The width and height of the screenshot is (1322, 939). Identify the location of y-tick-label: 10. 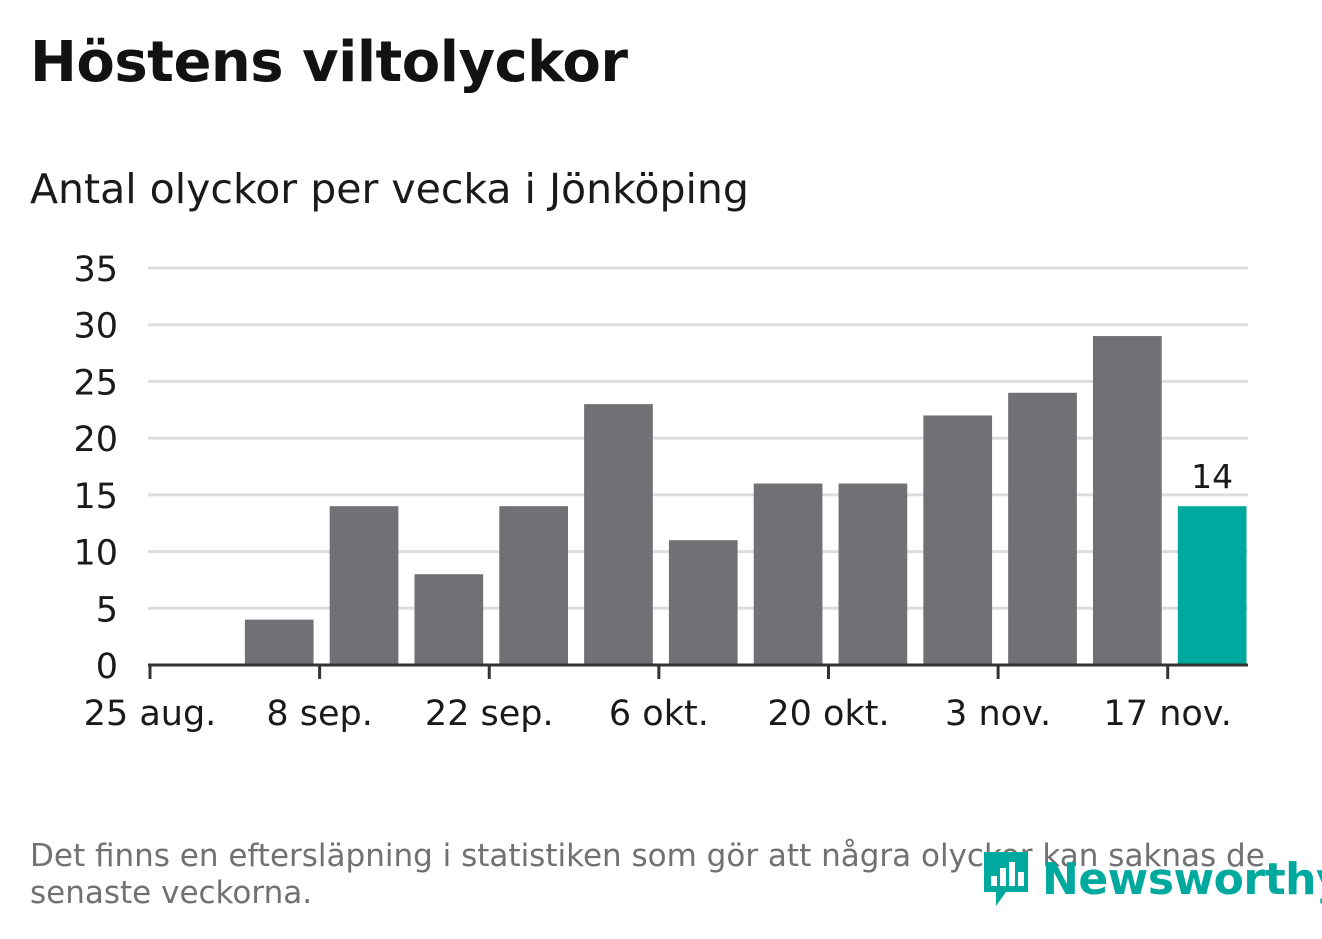
(95, 554).